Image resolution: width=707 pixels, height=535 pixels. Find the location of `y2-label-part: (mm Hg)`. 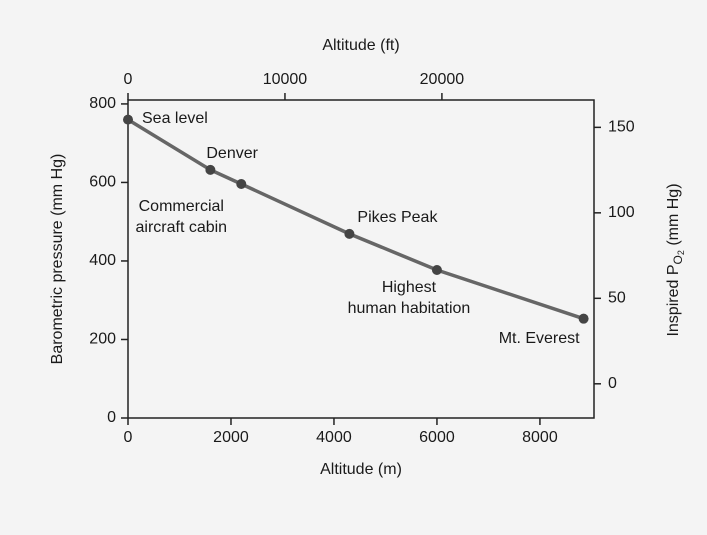

y2-label-part: (mm Hg) is located at coordinates (673, 216).